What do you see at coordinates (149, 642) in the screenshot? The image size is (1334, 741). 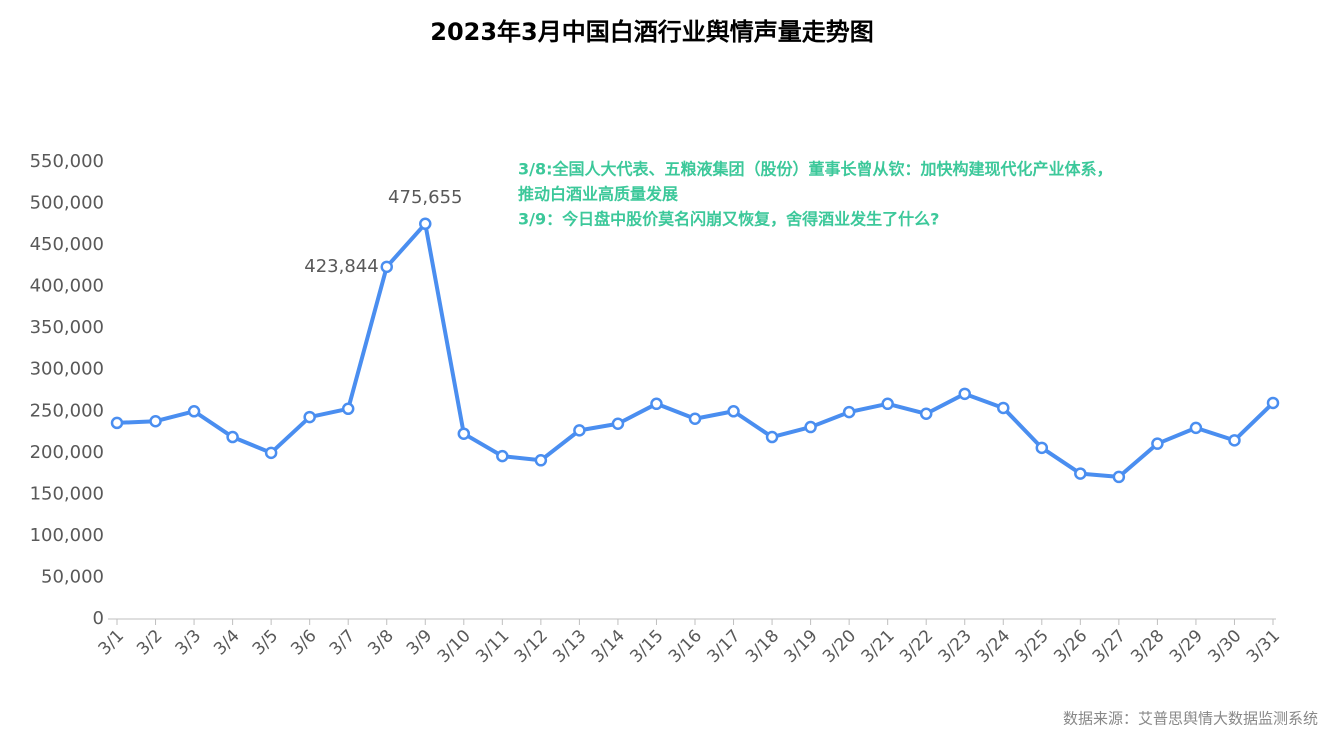 I see `x-tick-label: 3/2` at bounding box center [149, 642].